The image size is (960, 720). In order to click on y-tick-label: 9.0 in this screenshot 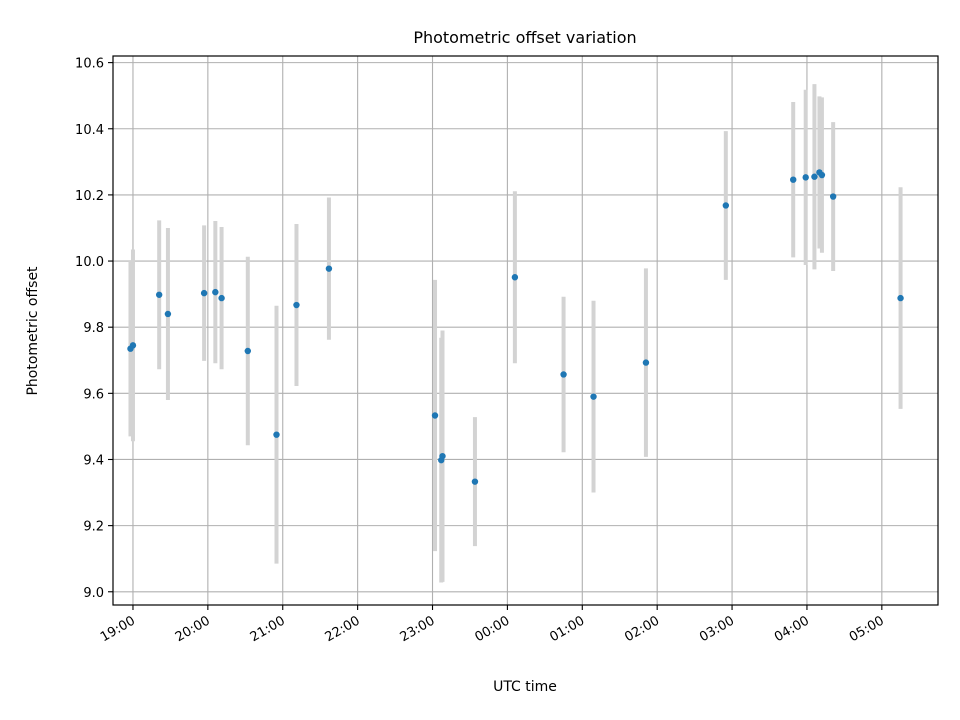, I will do `click(93, 593)`.